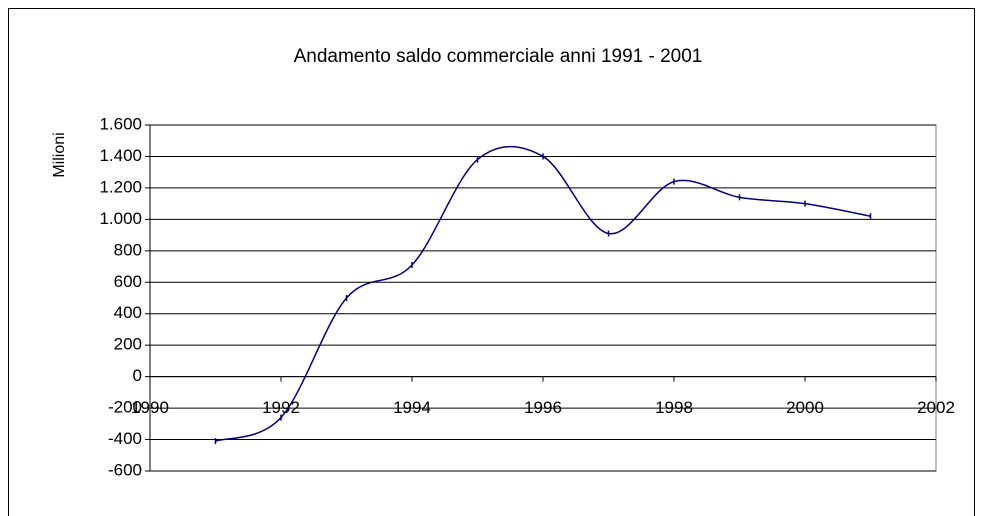 The width and height of the screenshot is (982, 516). What do you see at coordinates (137, 375) in the screenshot?
I see `y-tick-label: 0` at bounding box center [137, 375].